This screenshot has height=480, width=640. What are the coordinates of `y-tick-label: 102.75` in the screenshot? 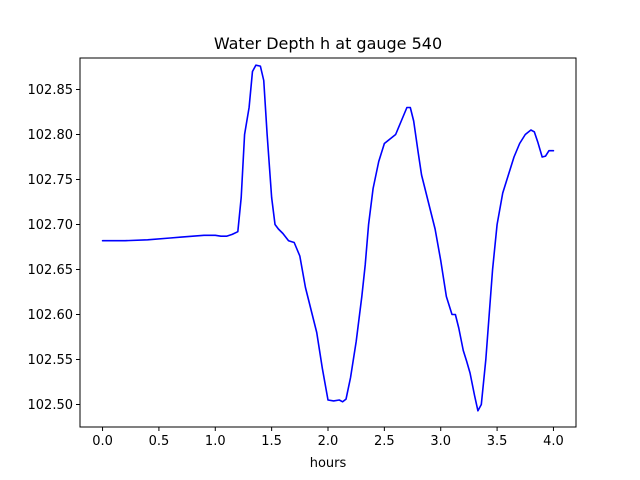 It's located at (51, 180).